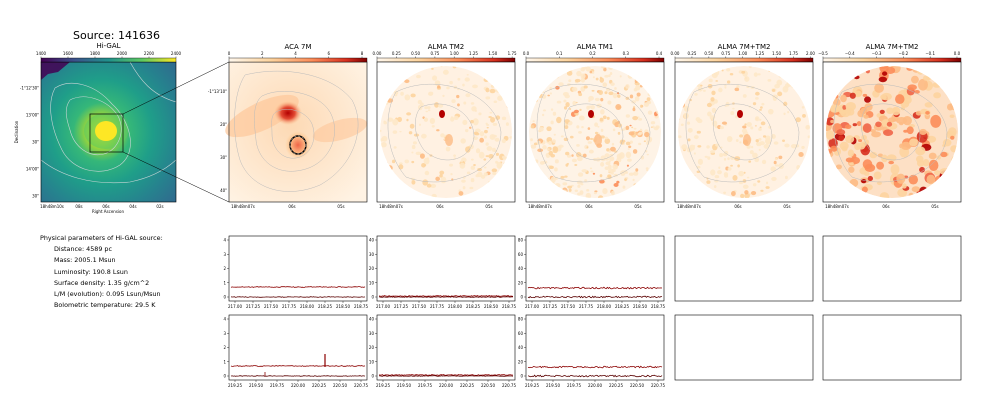 Image resolution: width=1000 pixels, height=405 pixels. What do you see at coordinates (108, 211) in the screenshot?
I see `higal-xlabel: Right Ascension` at bounding box center [108, 211].